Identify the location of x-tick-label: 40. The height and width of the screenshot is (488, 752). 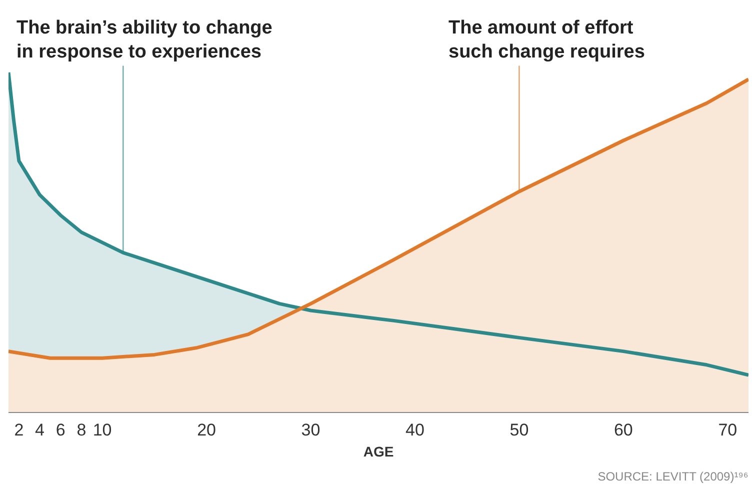
(415, 430).